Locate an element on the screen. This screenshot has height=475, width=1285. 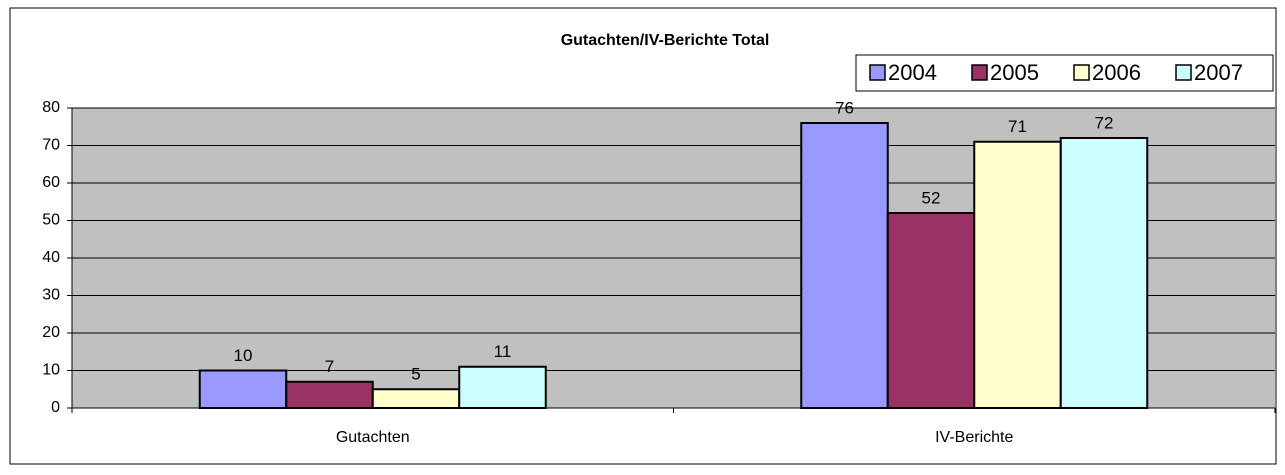
data-label: 10 is located at coordinates (243, 355).